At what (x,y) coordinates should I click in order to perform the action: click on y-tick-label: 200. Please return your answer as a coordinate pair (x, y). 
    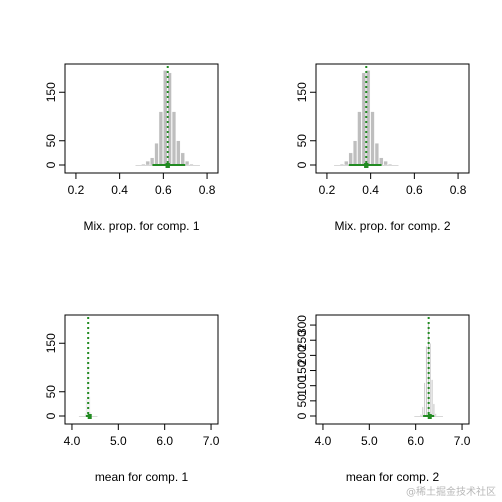
    Looking at the image, I should click on (302, 355).